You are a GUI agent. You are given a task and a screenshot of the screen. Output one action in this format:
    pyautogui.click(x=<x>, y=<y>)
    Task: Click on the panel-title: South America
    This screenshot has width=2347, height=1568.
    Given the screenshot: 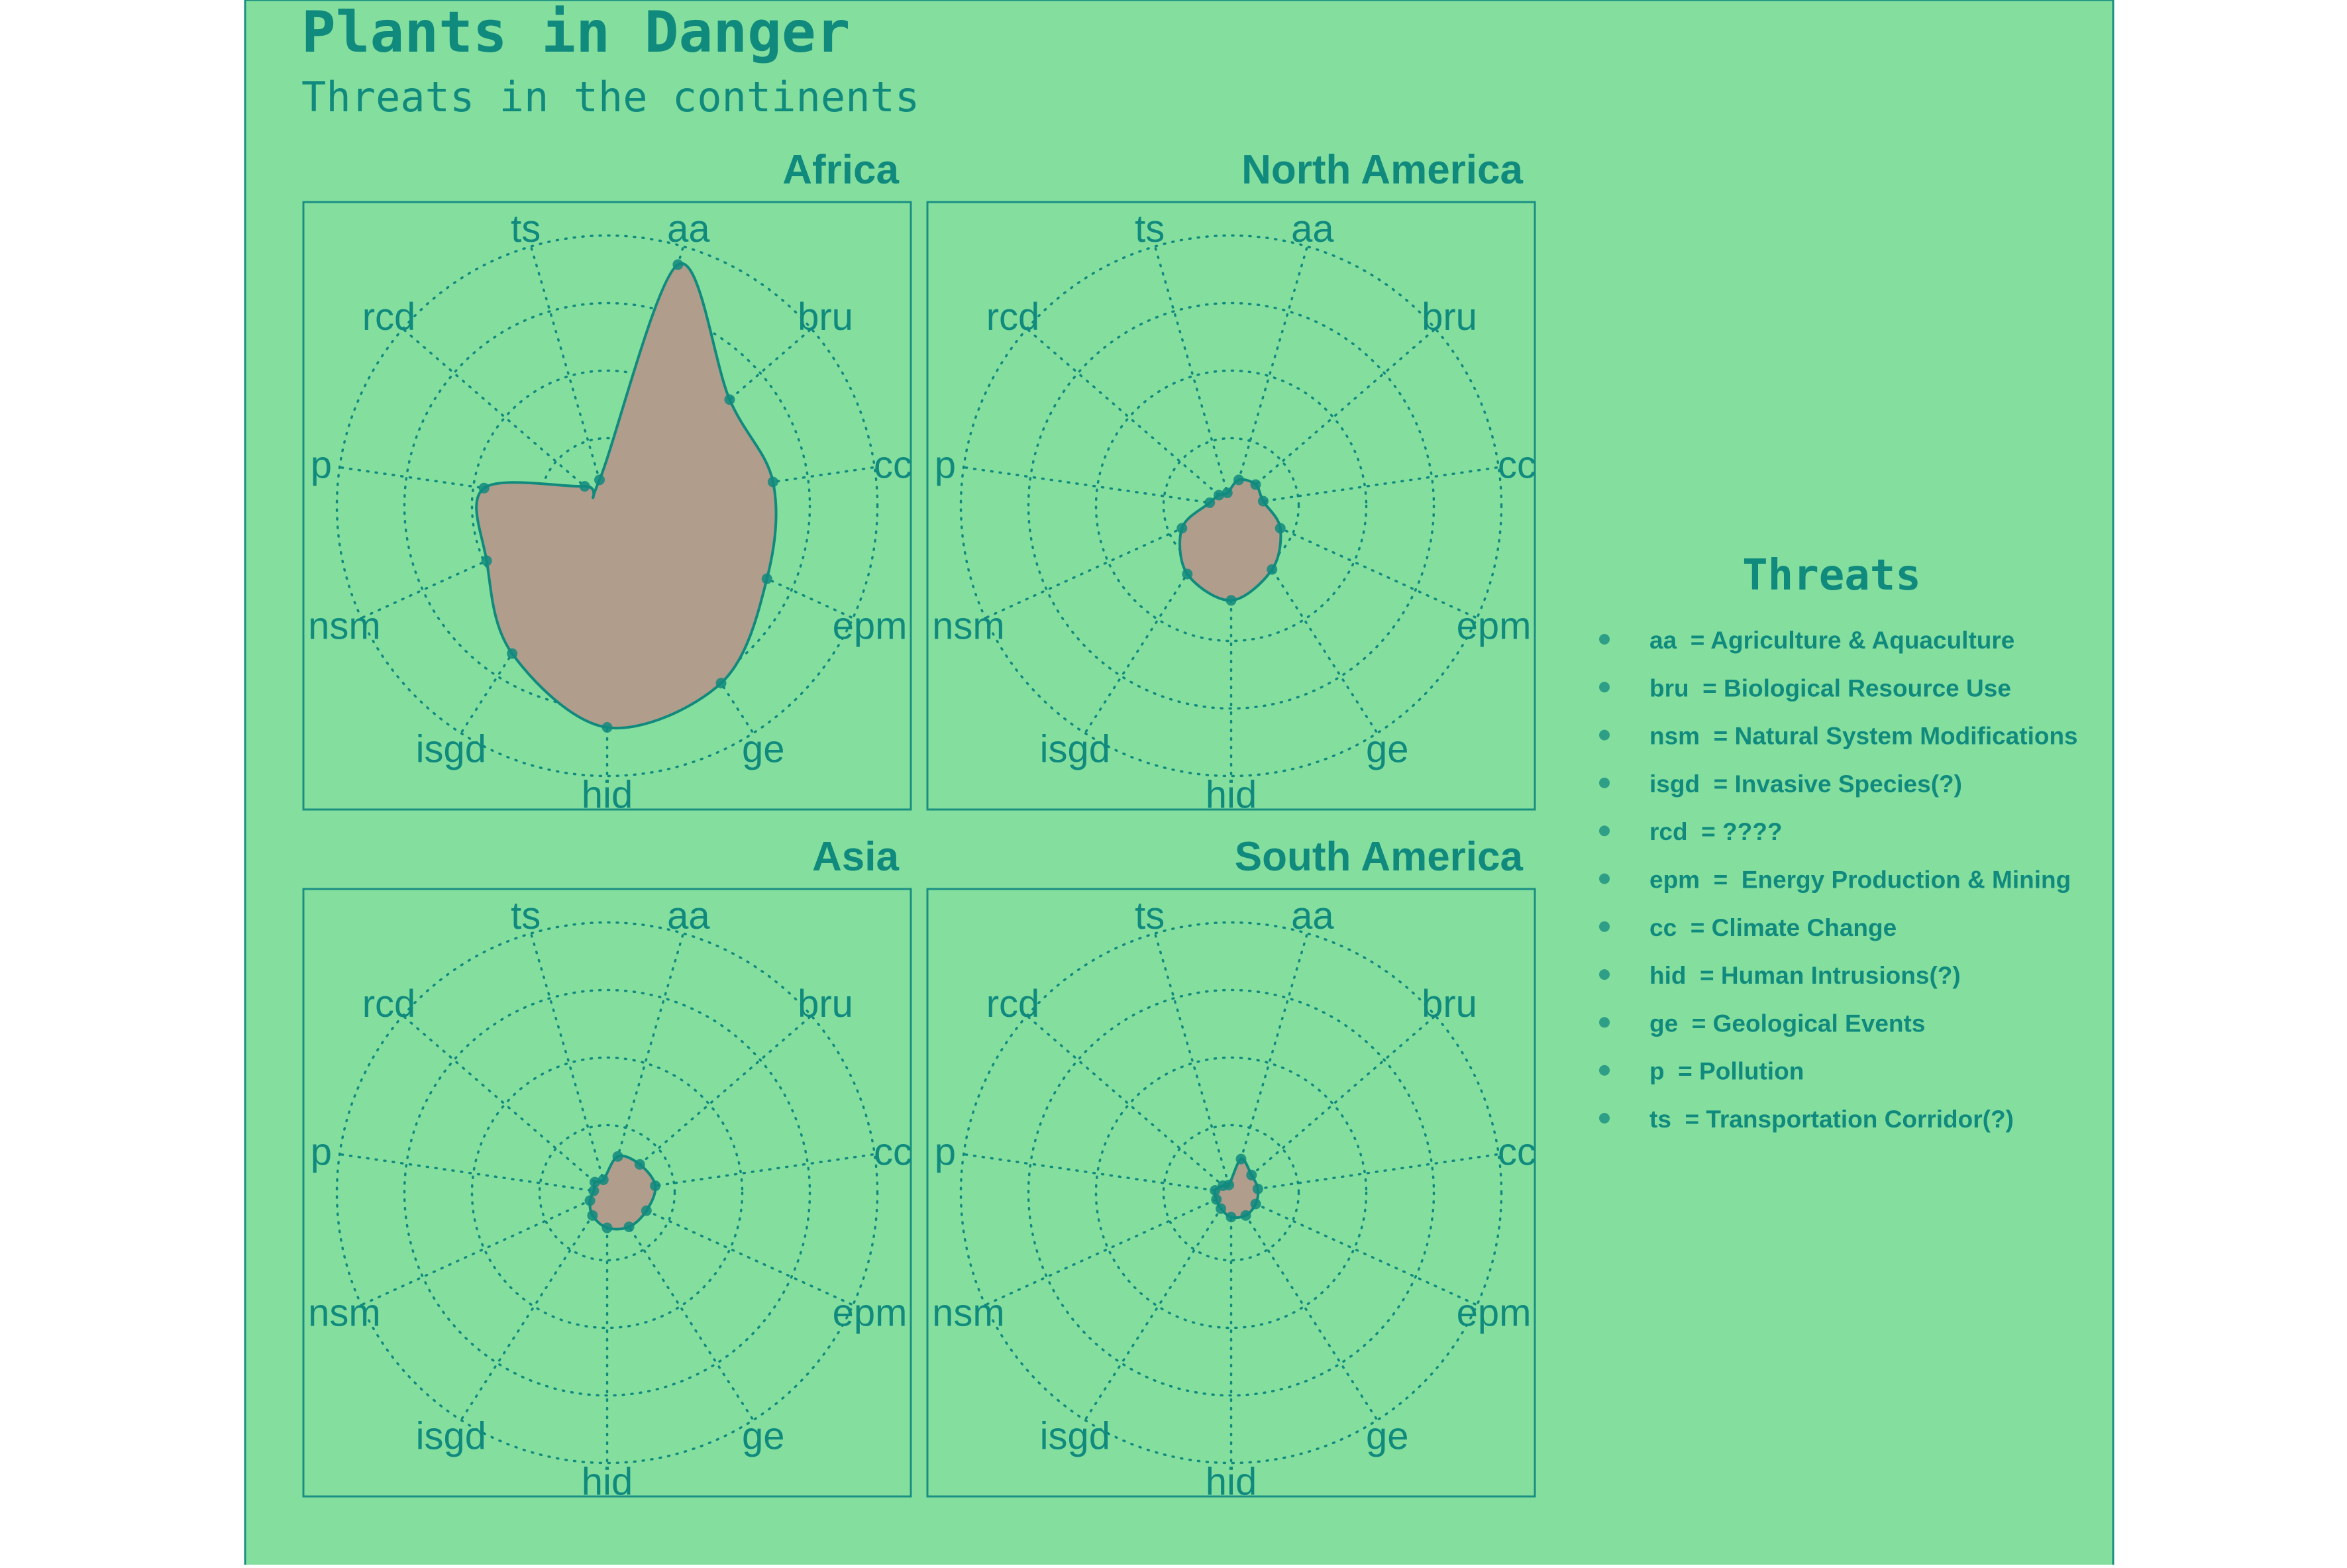 What is the action you would take?
    pyautogui.click(x=1379, y=857)
    